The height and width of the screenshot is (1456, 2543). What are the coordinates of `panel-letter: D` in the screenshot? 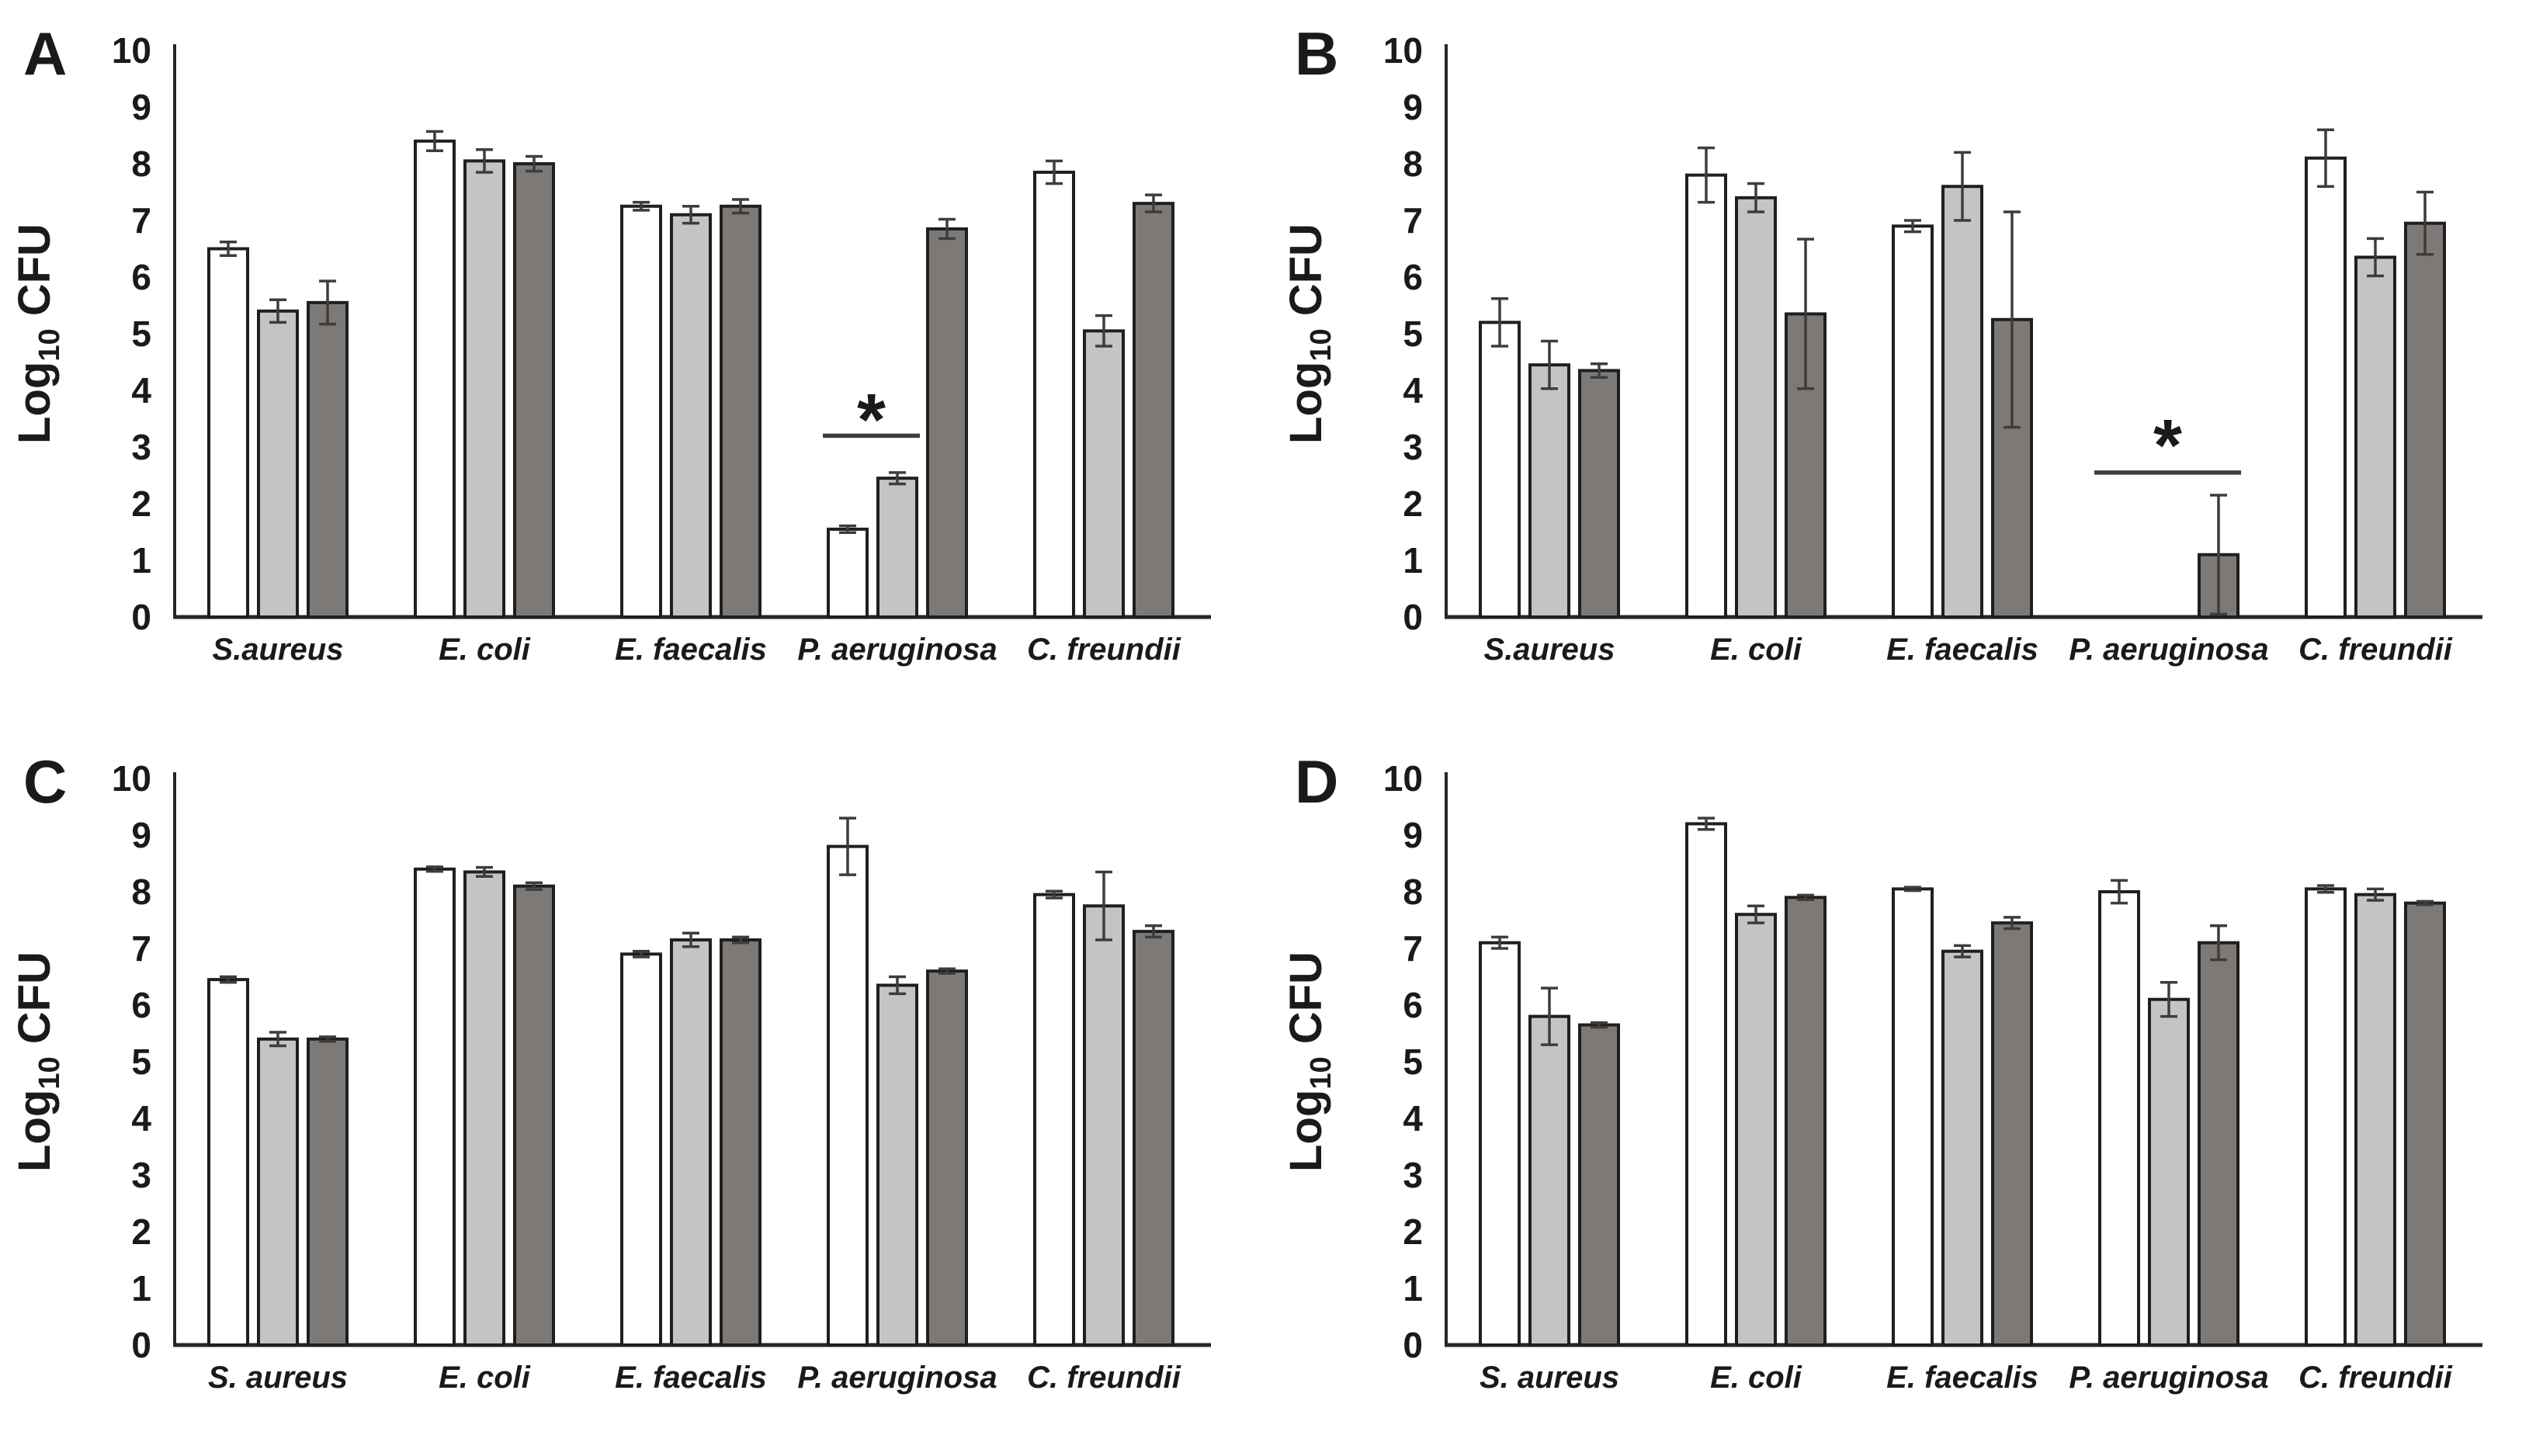 It's located at (1317, 782).